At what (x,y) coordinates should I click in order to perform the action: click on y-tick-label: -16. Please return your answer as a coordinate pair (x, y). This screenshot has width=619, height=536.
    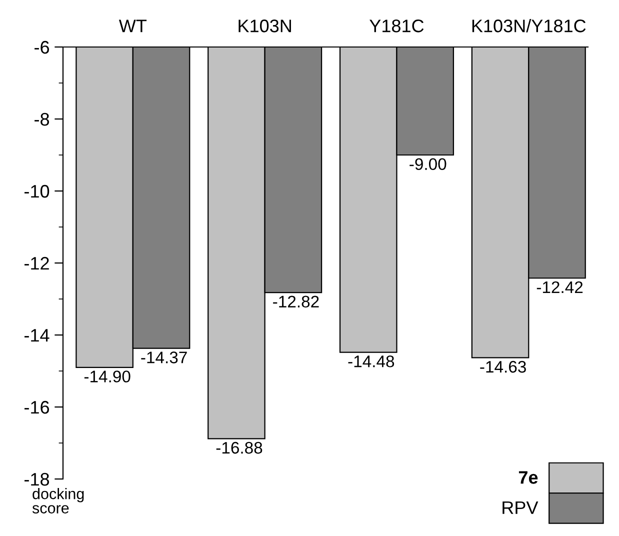
    Looking at the image, I should click on (37, 407).